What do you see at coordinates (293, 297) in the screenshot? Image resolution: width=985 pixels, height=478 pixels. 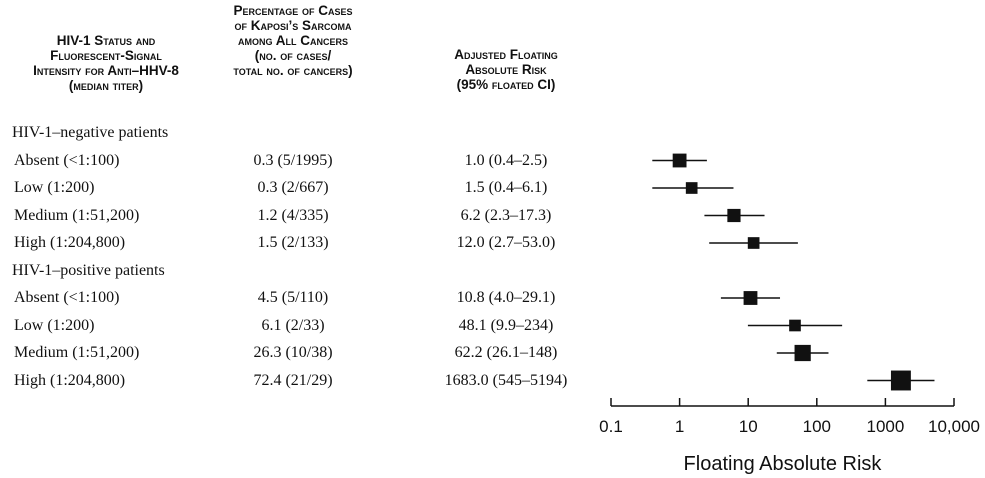 I see `row-percentage: 4.5 (5/110)` at bounding box center [293, 297].